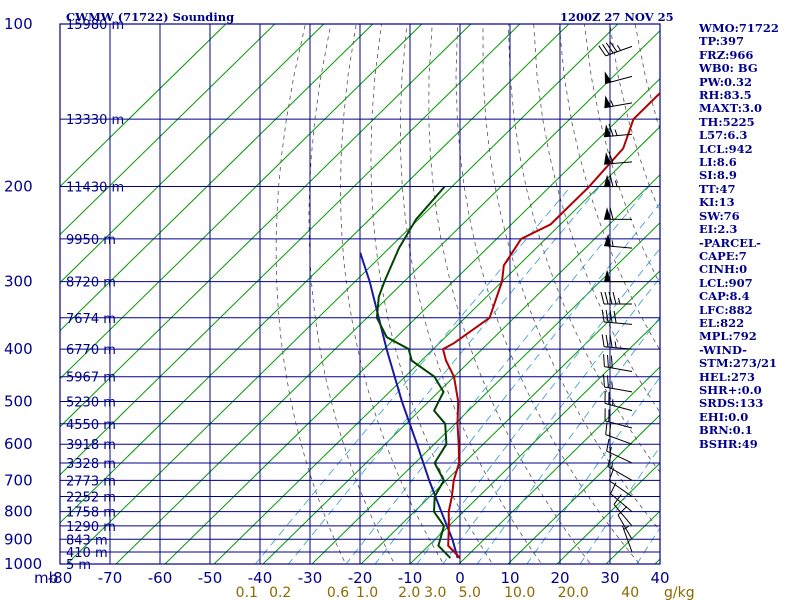 The height and width of the screenshot is (600, 800). Describe the element at coordinates (91, 445) in the screenshot. I see `height-label: 3918 m` at that location.